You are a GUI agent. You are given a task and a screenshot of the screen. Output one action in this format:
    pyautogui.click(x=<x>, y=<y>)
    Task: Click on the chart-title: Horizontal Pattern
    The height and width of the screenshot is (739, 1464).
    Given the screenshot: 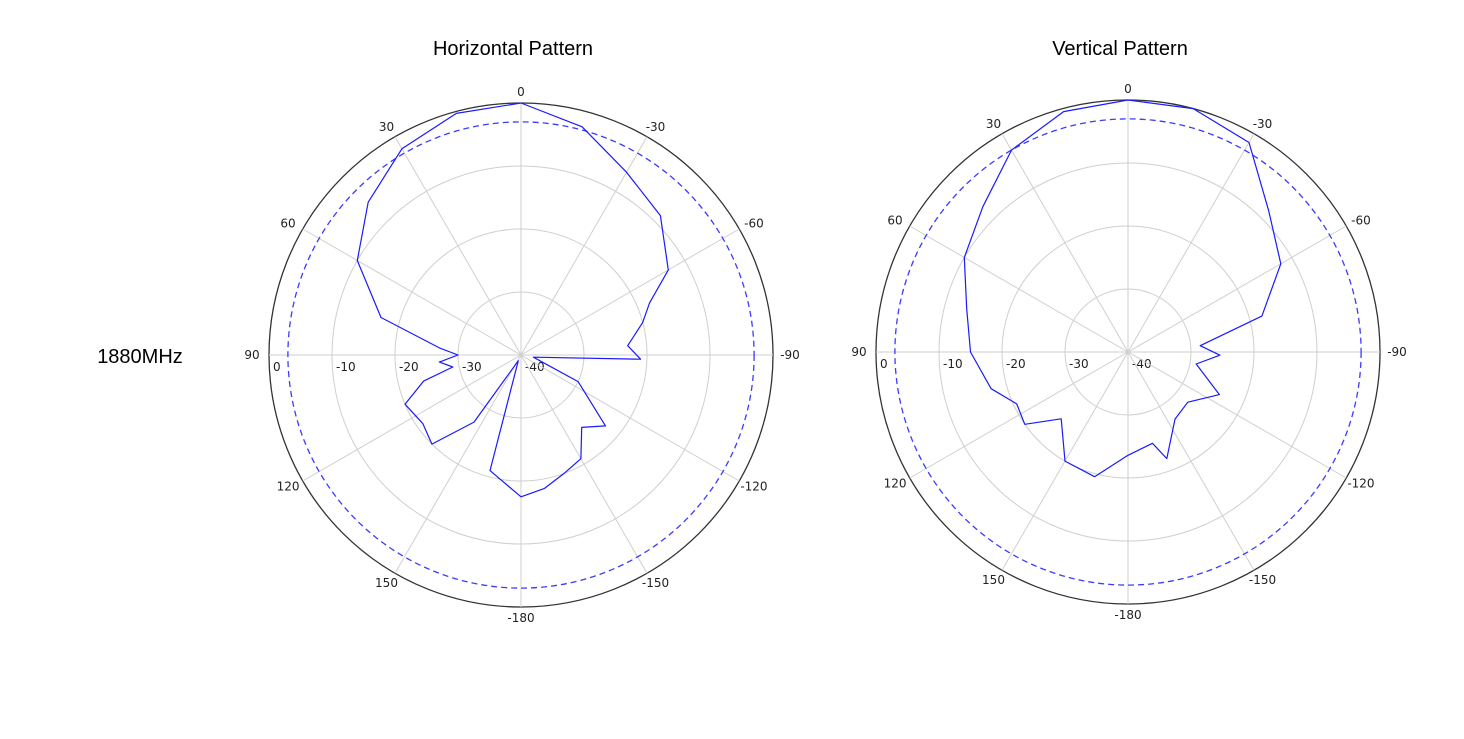 What is the action you would take?
    pyautogui.click(x=513, y=49)
    